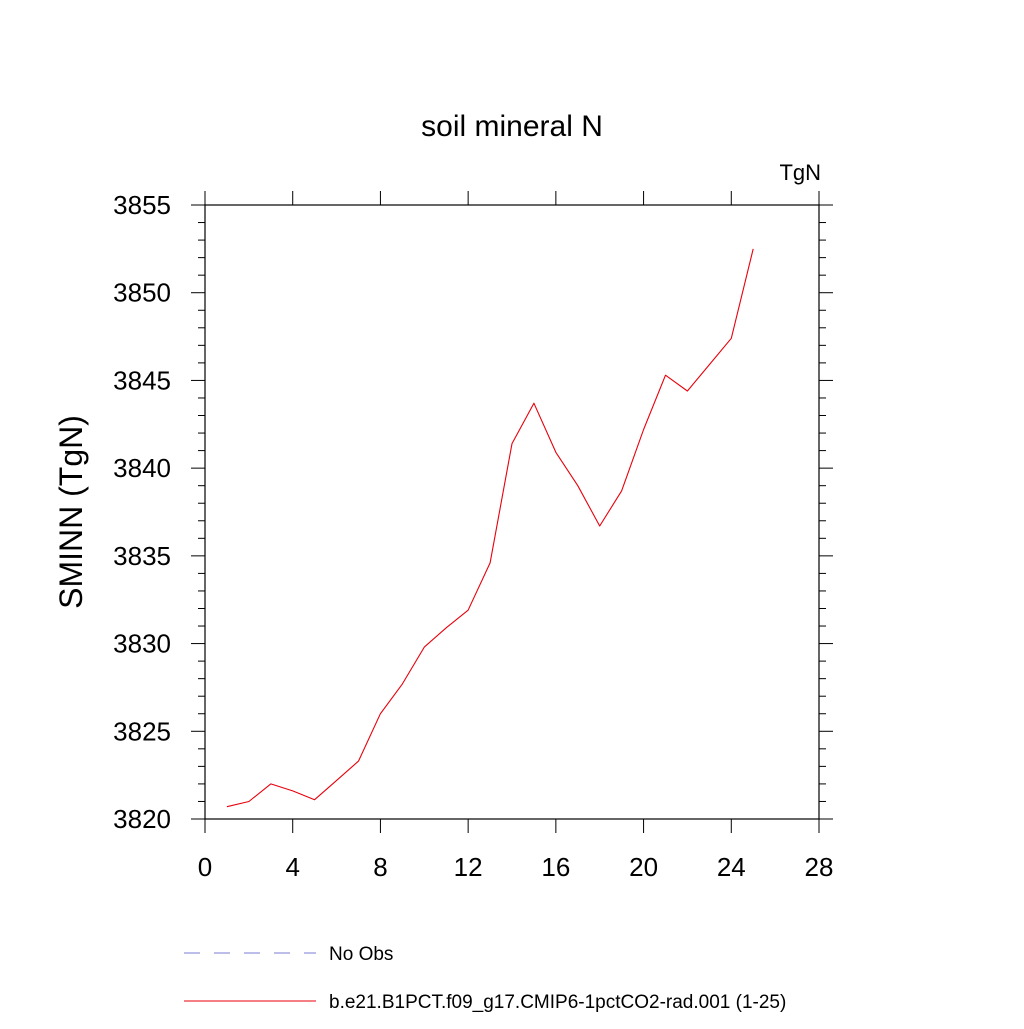 This screenshot has height=1029, width=1024. I want to click on y-tick-label: 3830, so click(142, 644).